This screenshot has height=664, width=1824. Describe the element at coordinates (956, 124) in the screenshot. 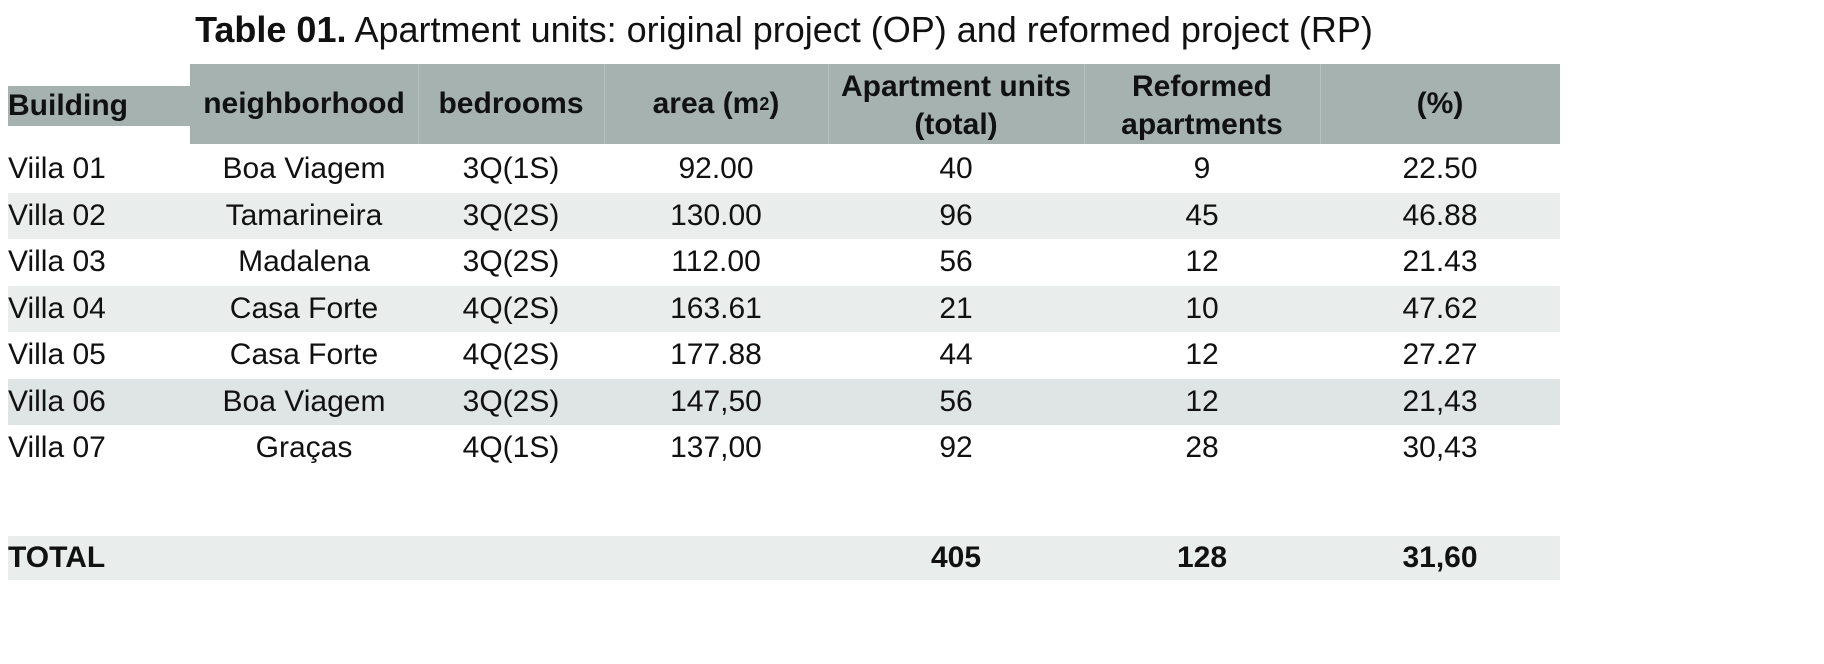

I see `header-units-line2: (total)` at that location.